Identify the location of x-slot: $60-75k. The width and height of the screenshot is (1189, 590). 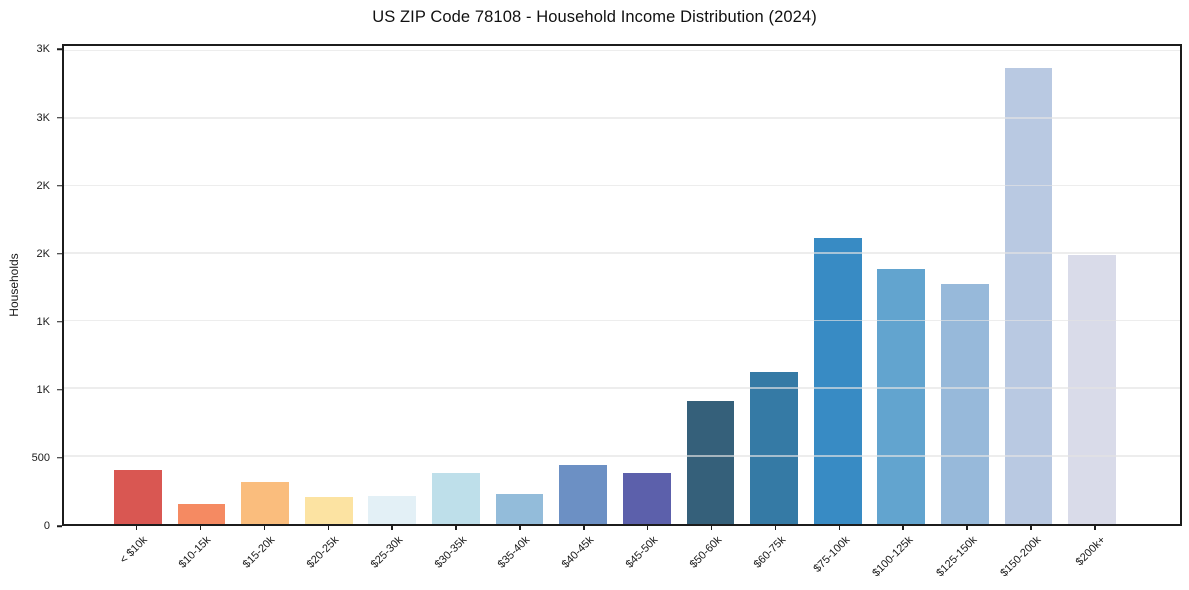
(775, 557).